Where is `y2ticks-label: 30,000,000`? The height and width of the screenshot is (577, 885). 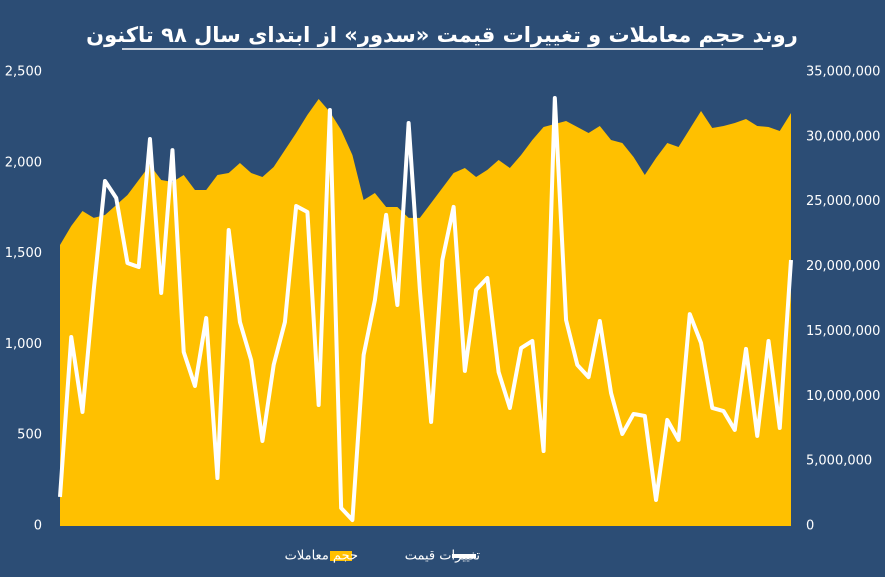 y2ticks-label: 30,000,000 is located at coordinates (843, 136).